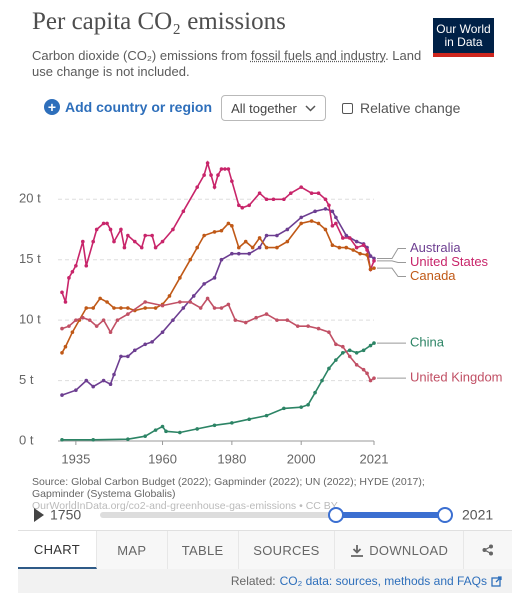 This screenshot has height=600, width=525. Describe the element at coordinates (30, 198) in the screenshot. I see `y-tick-label: 20 t` at that location.